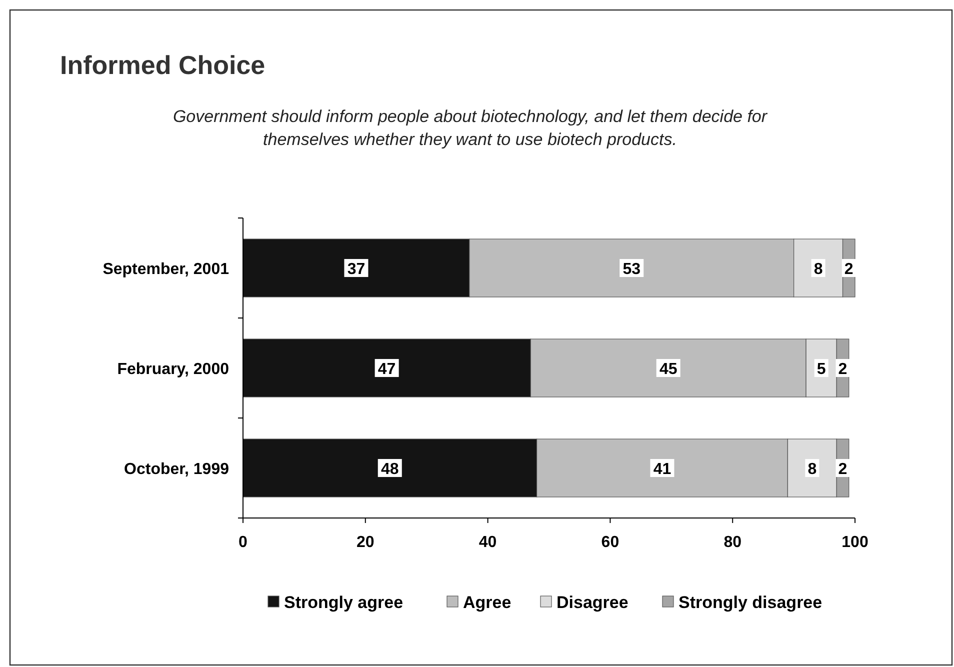 The width and height of the screenshot is (954, 667). Describe the element at coordinates (750, 602) in the screenshot. I see `legend-label: Strongly disagree` at that location.